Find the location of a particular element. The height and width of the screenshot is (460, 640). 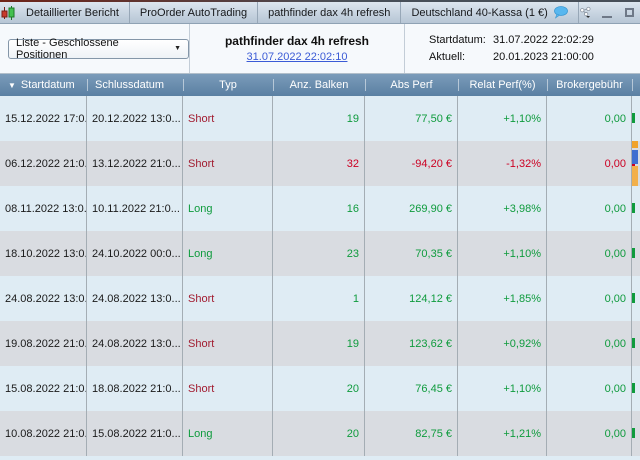

view-selector-dropdown: Liste - Geschlossene Positionen ▼ is located at coordinates (98, 49).